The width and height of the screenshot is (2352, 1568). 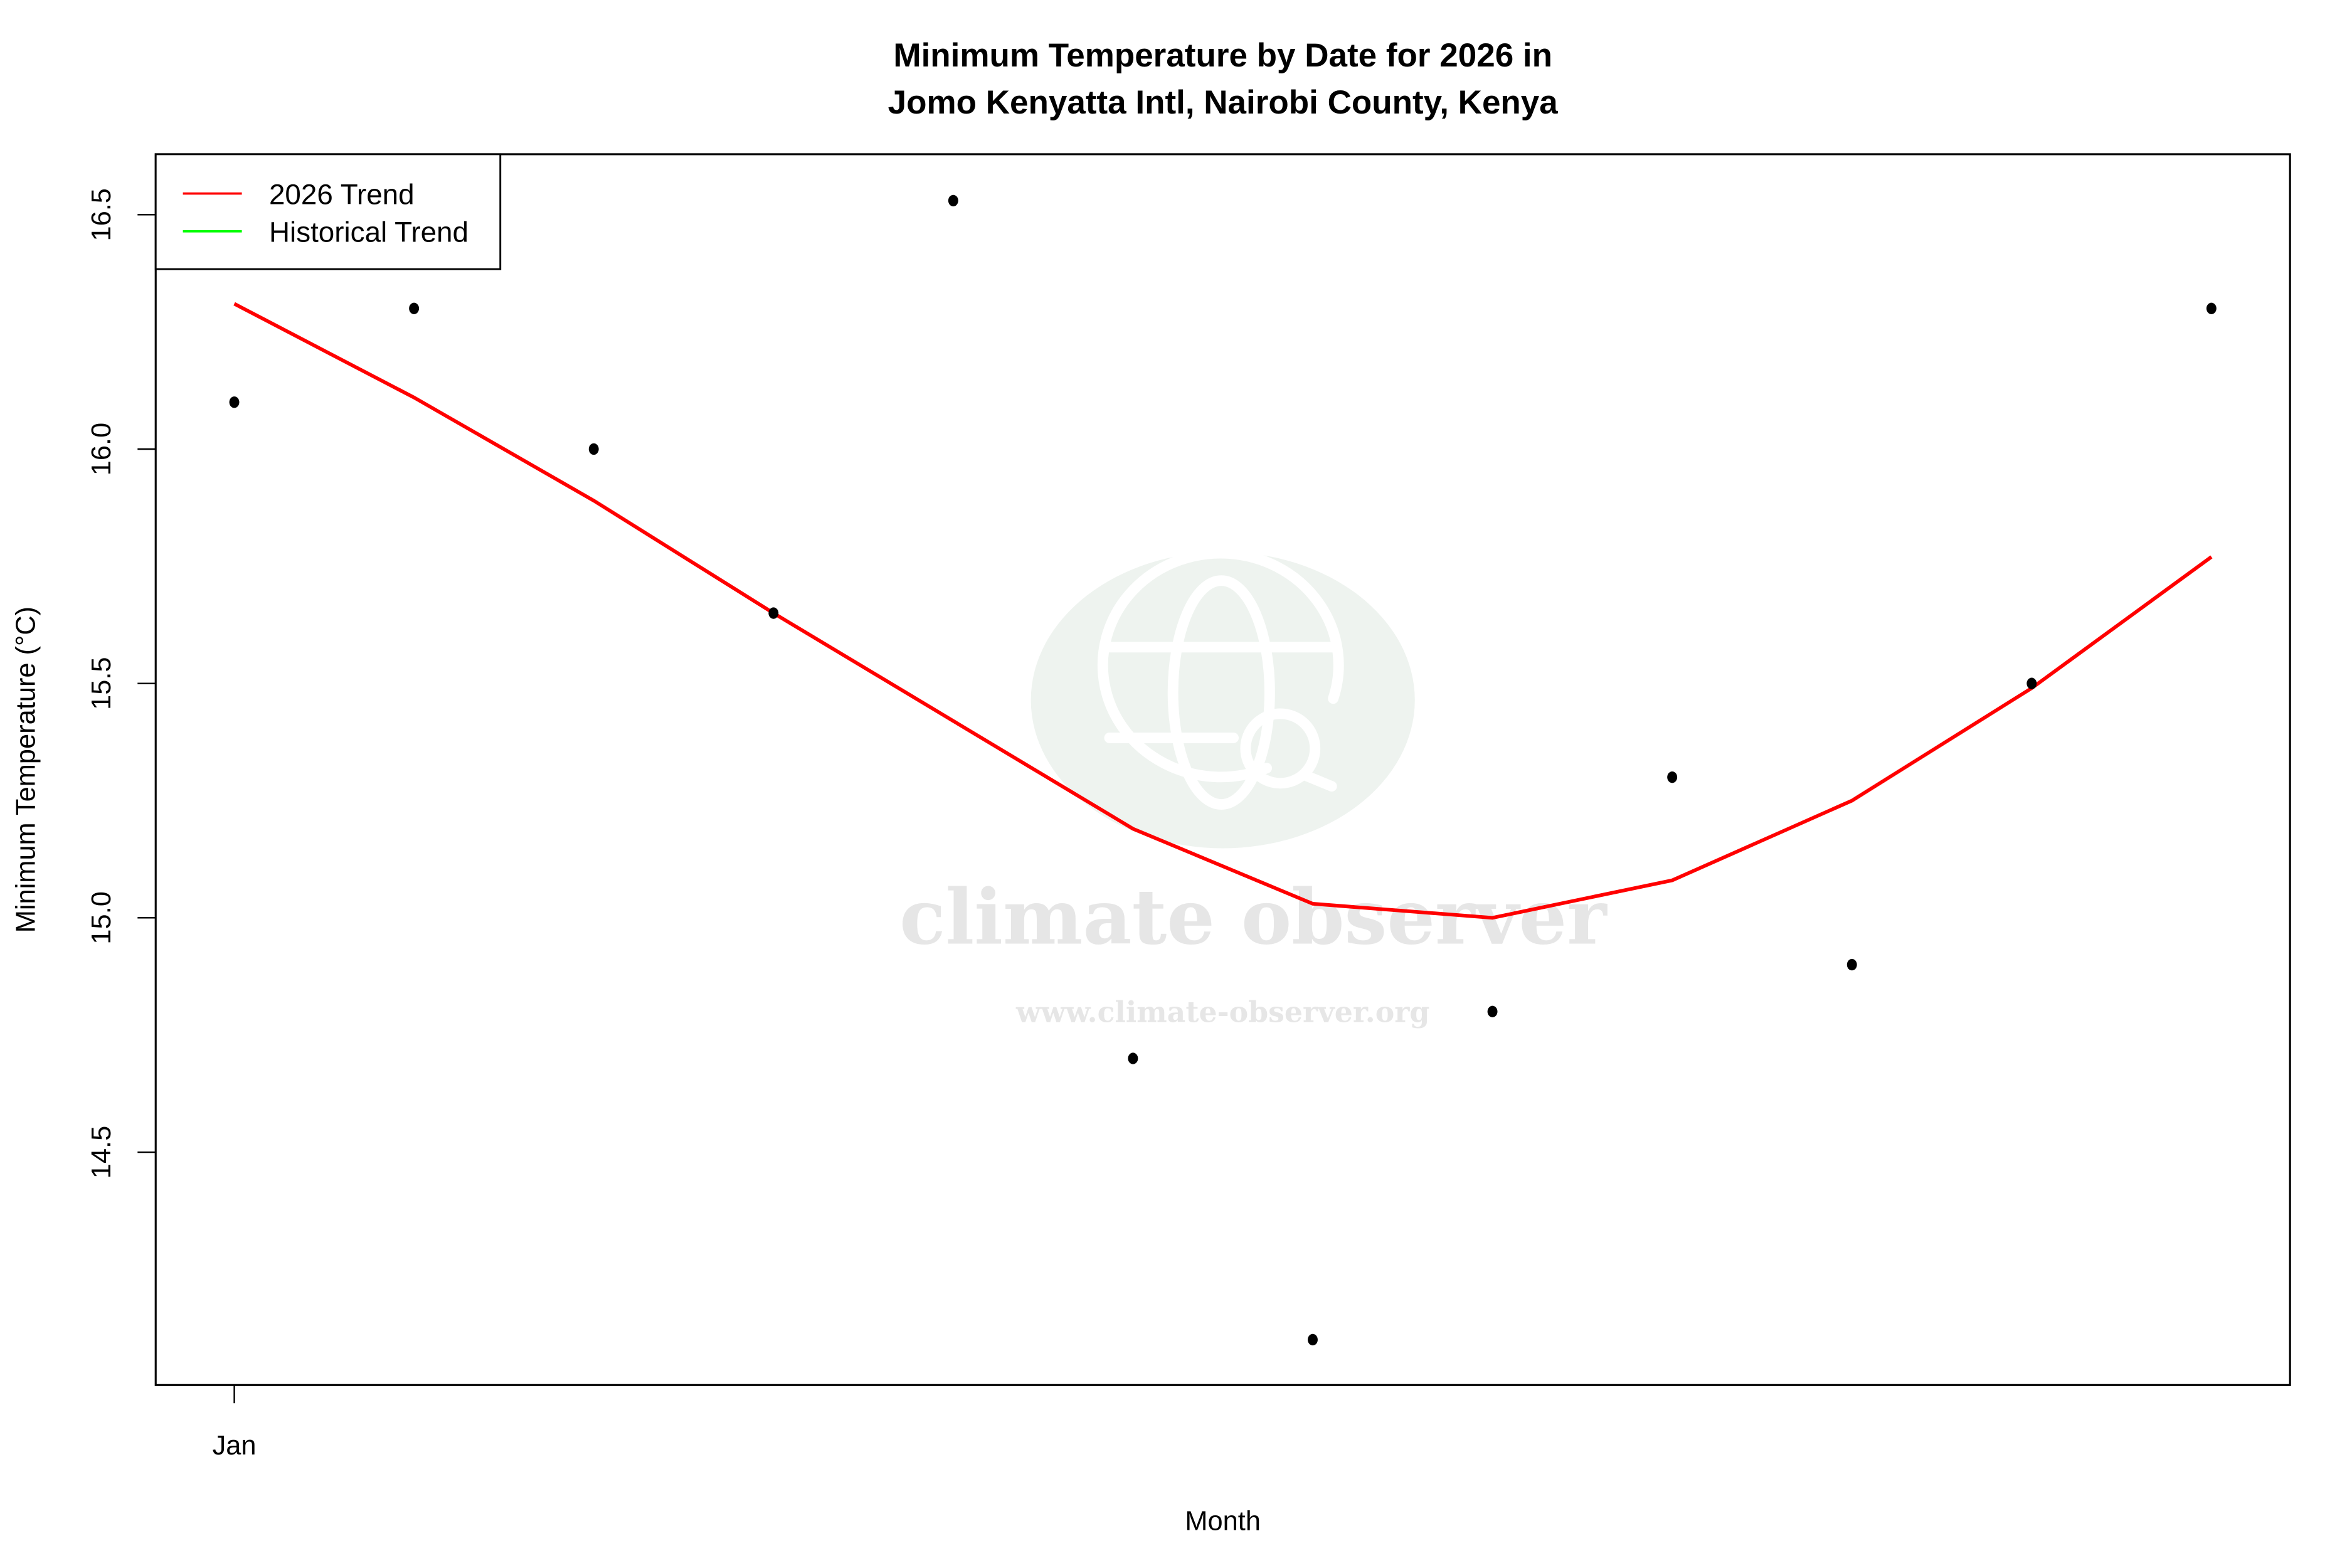 What do you see at coordinates (1222, 1012) in the screenshot?
I see `watermark-url: www.climate-observer.org` at bounding box center [1222, 1012].